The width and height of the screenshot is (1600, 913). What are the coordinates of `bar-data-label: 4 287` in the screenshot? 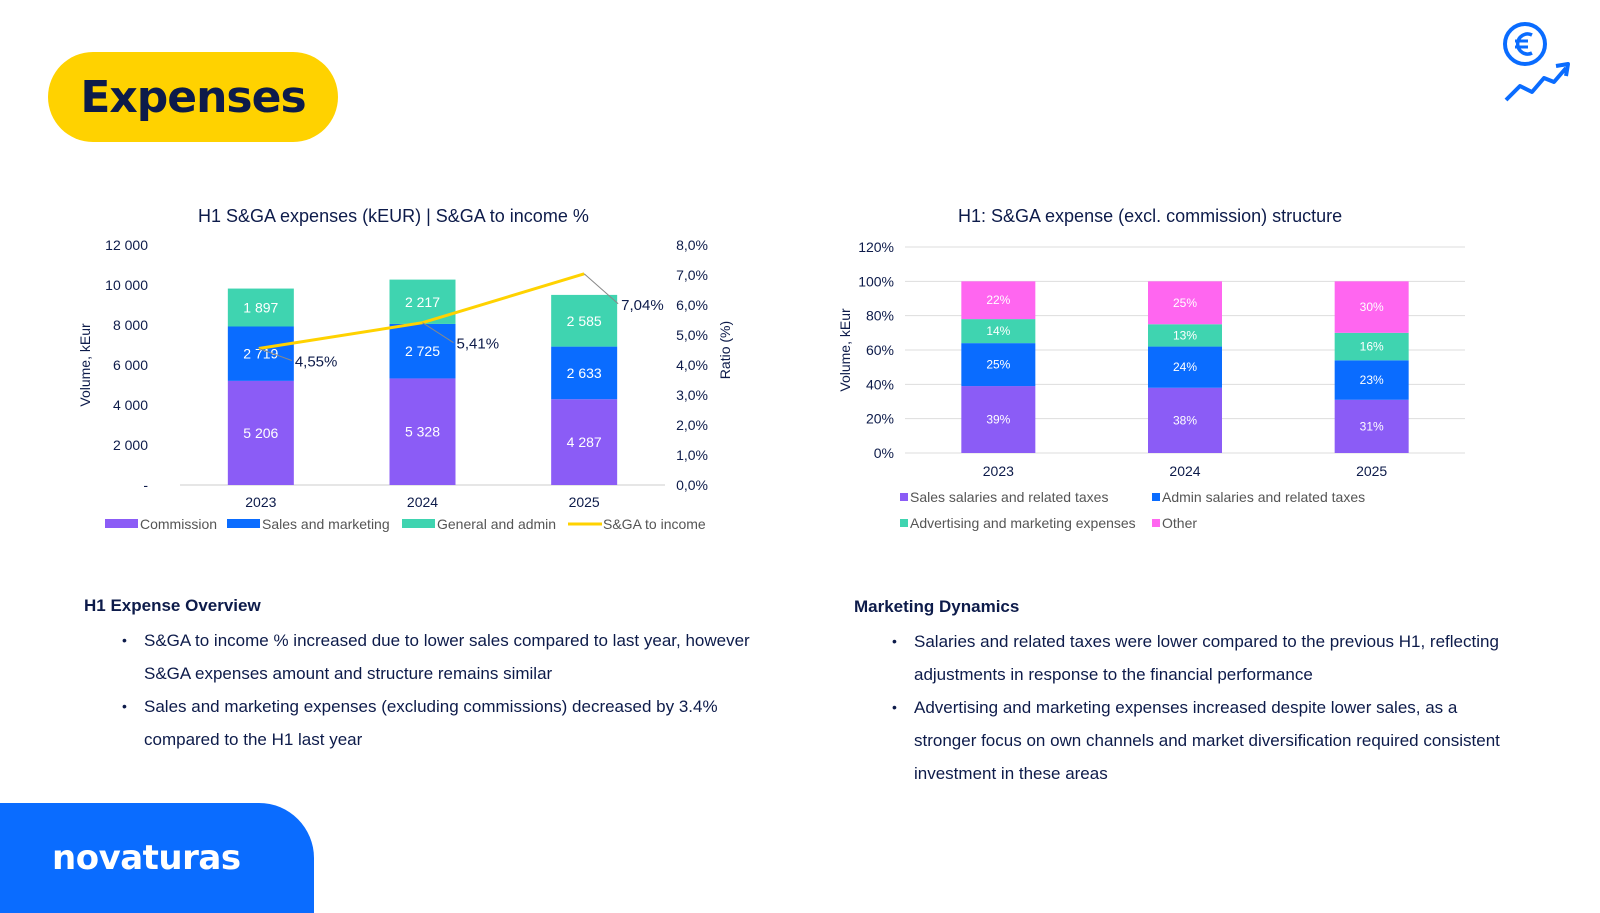 It's located at (584, 442).